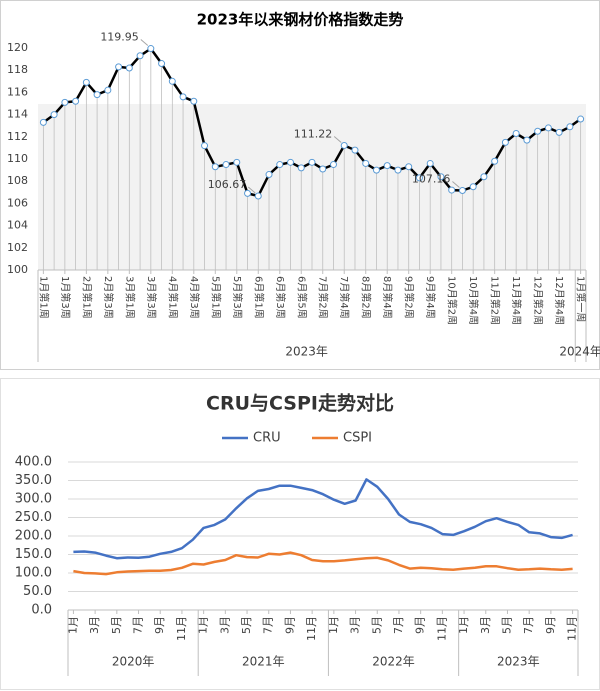 The height and width of the screenshot is (691, 600). Describe the element at coordinates (393, 662) in the screenshot. I see `group-label: 2022年` at that location.